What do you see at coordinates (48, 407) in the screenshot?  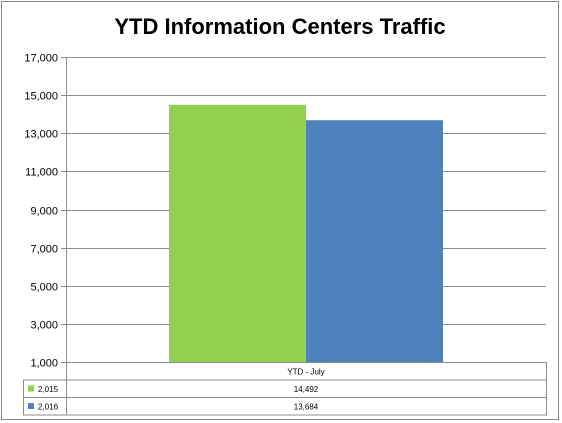 I see `legend-series-name: 2,016` at bounding box center [48, 407].